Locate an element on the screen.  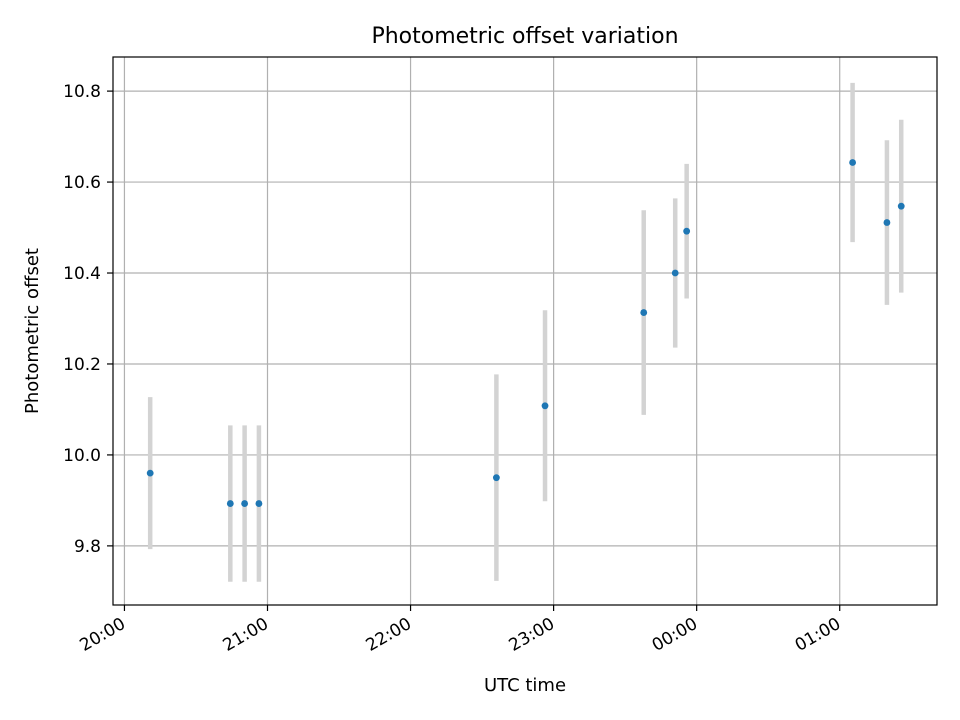
y-tick-label: 10.2 is located at coordinates (82, 365).